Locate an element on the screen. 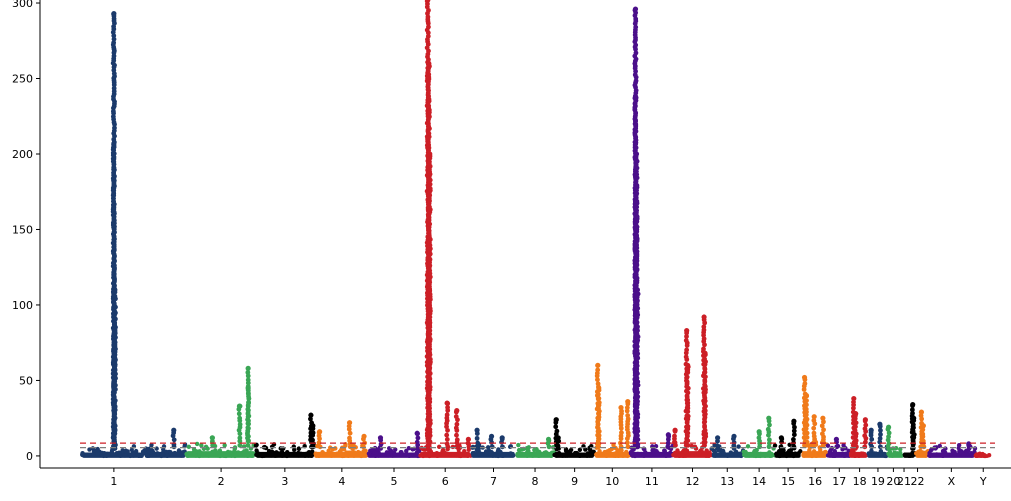  x-tick-label: 6 is located at coordinates (445, 481).